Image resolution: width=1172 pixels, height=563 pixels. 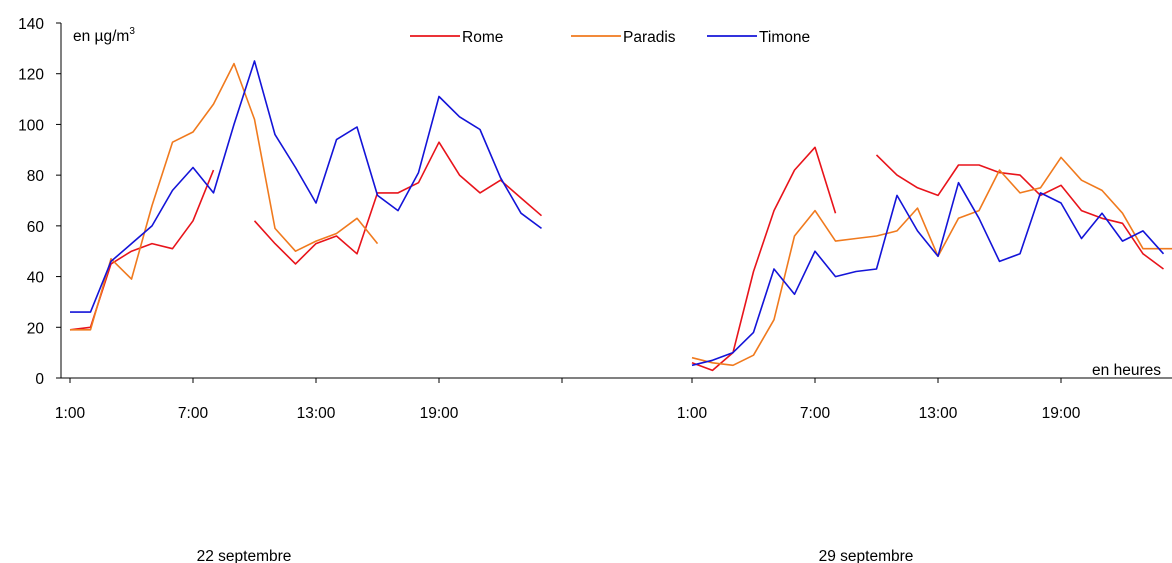 What do you see at coordinates (31, 125) in the screenshot?
I see `y-tick-label: 100` at bounding box center [31, 125].